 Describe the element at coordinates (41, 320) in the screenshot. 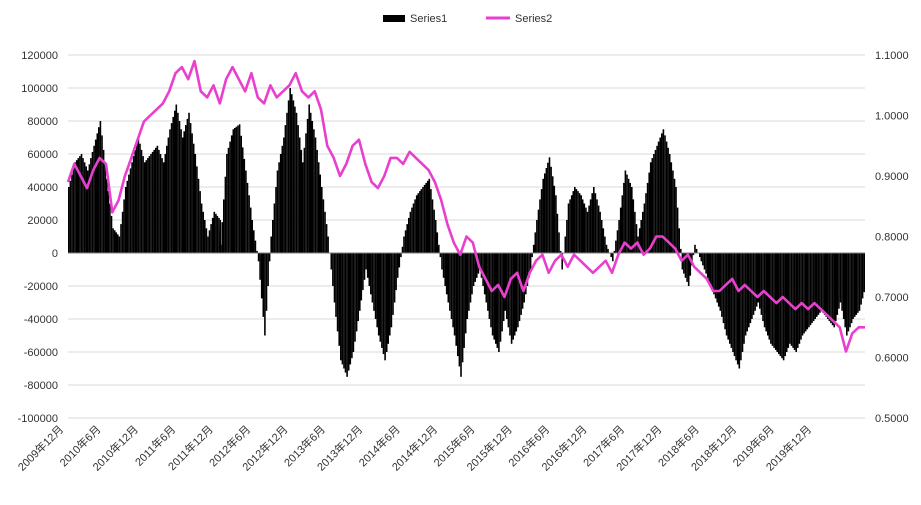

I see `left-tick-label: -40000` at that location.